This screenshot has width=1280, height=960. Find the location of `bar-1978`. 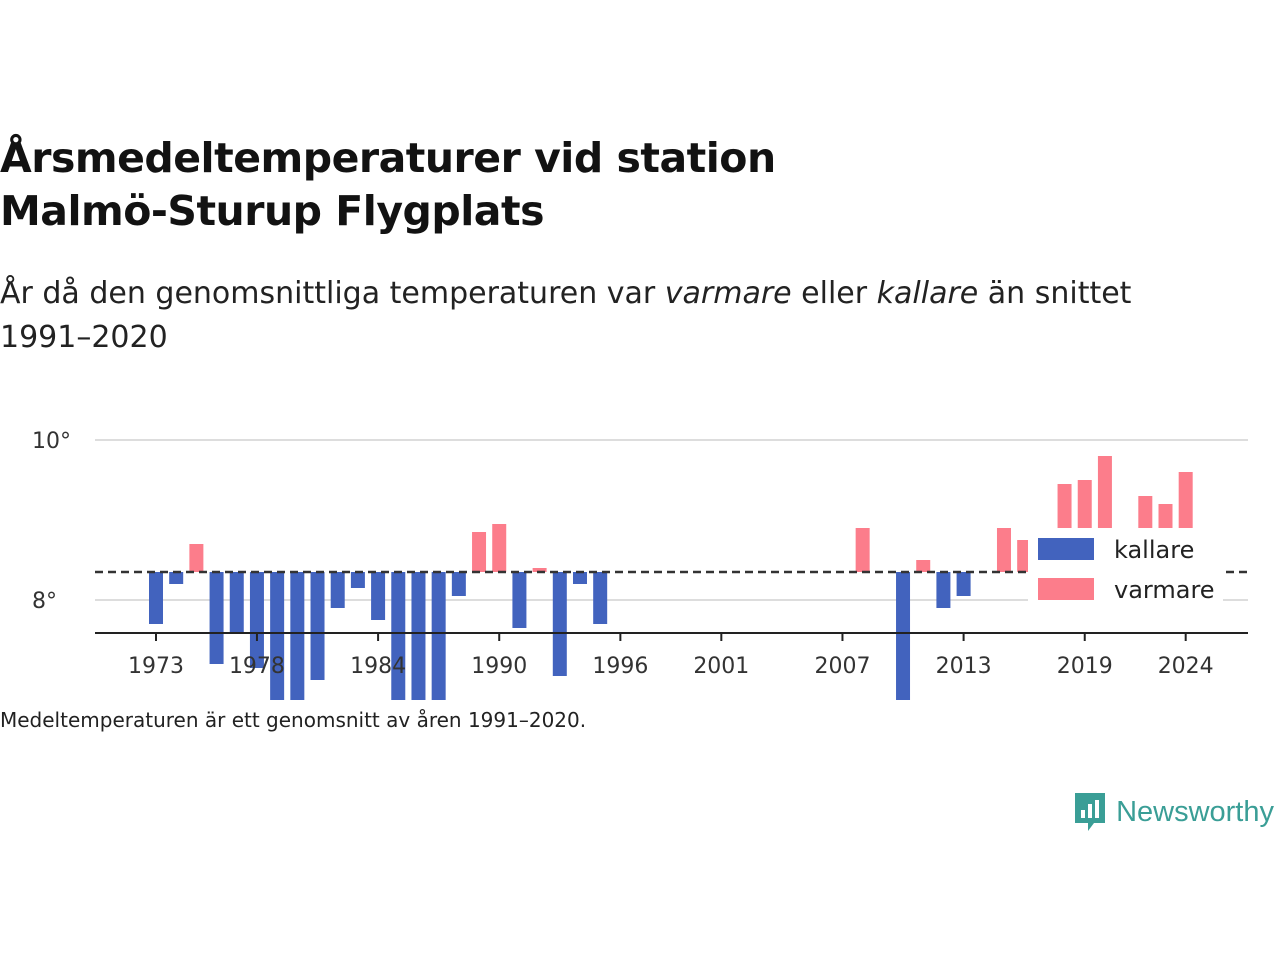

bar-1978 is located at coordinates (256, 620).